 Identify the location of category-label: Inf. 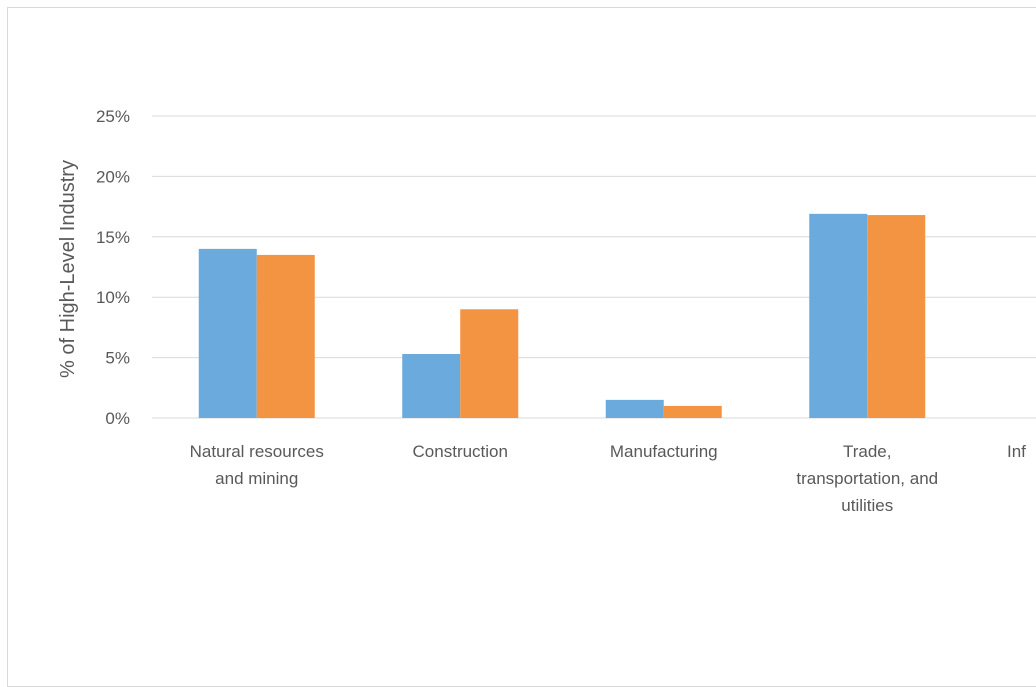
(1016, 451).